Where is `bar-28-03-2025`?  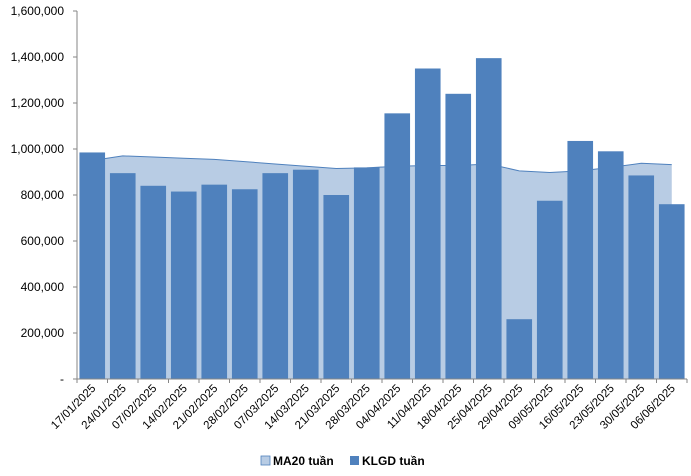 bar-28-03-2025 is located at coordinates (366, 273).